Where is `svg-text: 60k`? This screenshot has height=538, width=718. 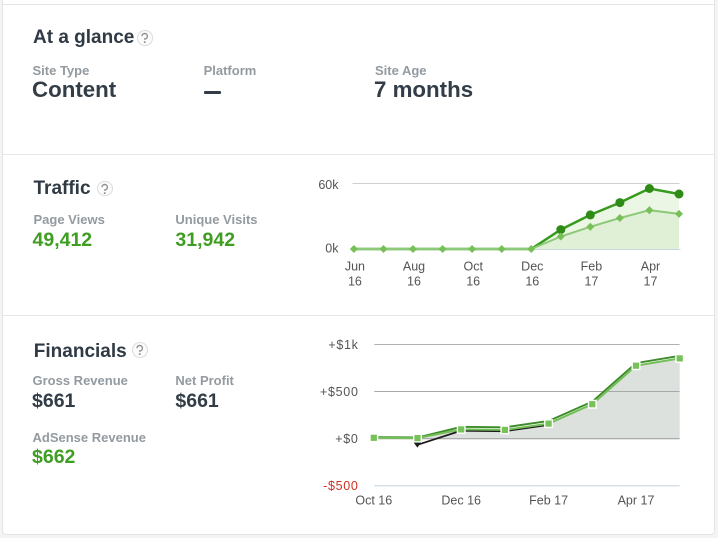 svg-text: 60k is located at coordinates (328, 185).